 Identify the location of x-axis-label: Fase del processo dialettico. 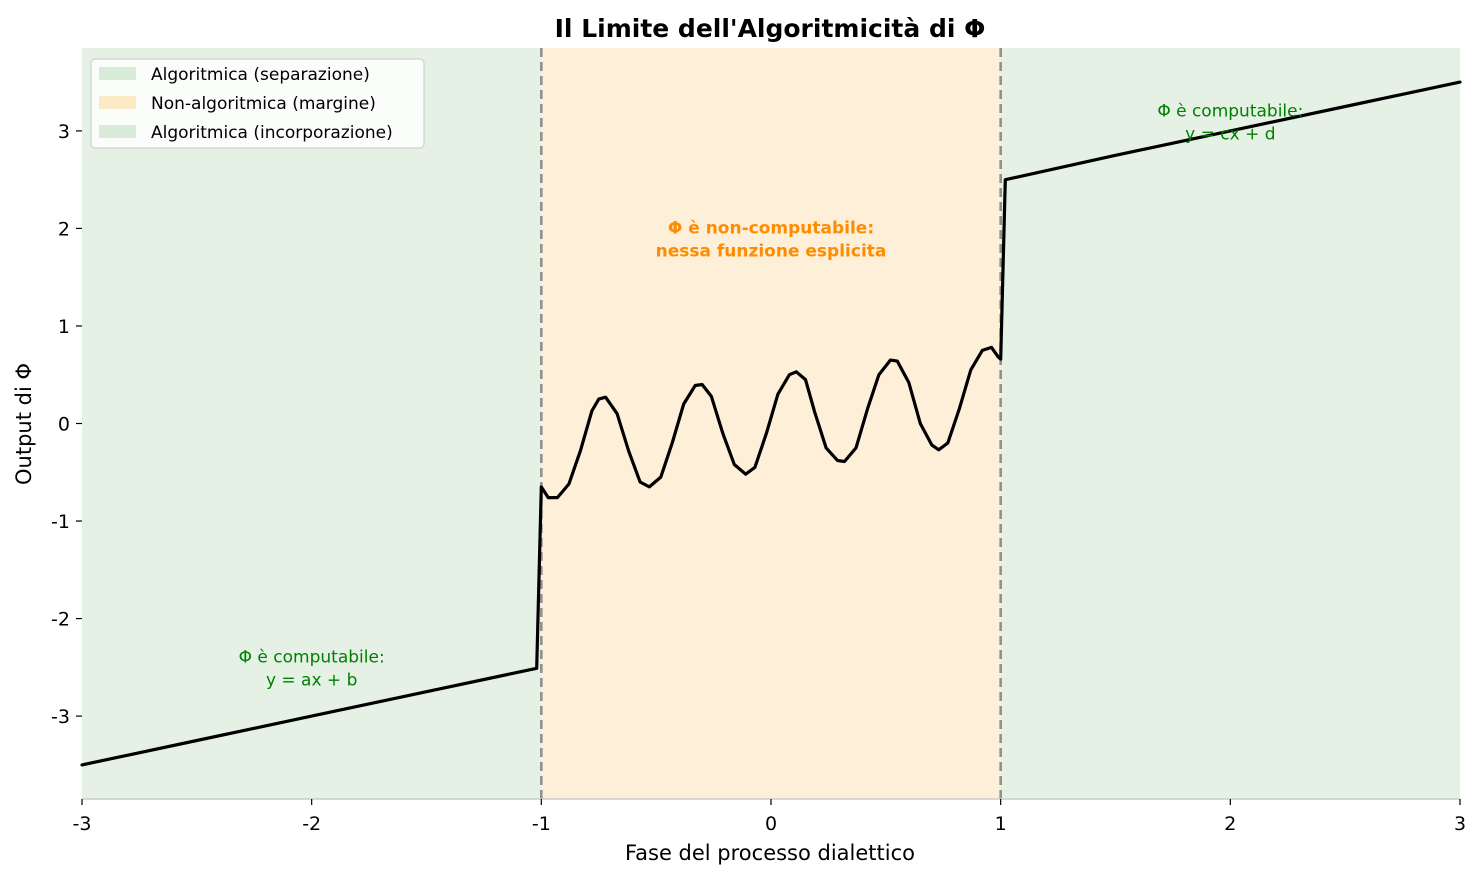
(770, 853).